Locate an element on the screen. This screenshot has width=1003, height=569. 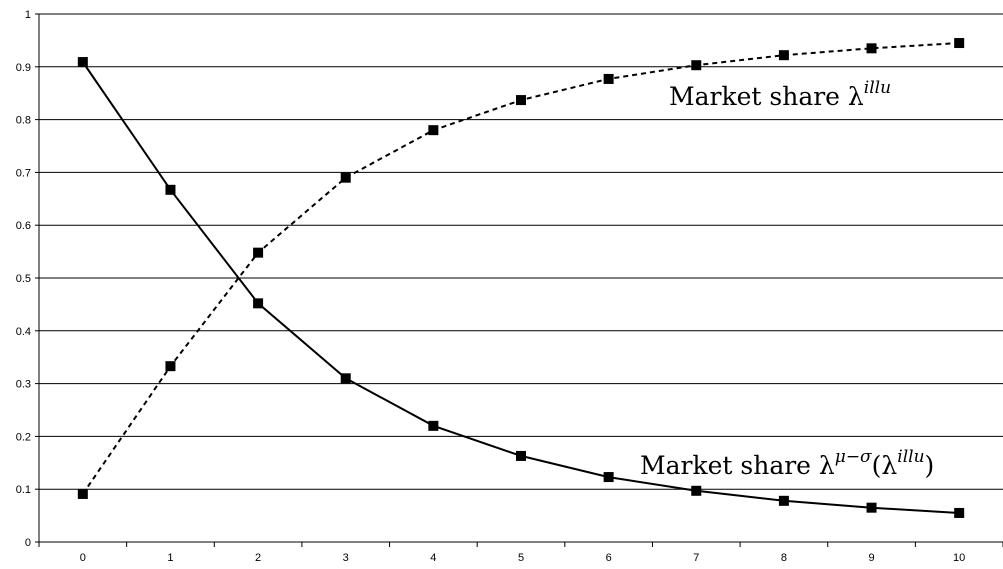
x-tick-label: 8 is located at coordinates (784, 558).